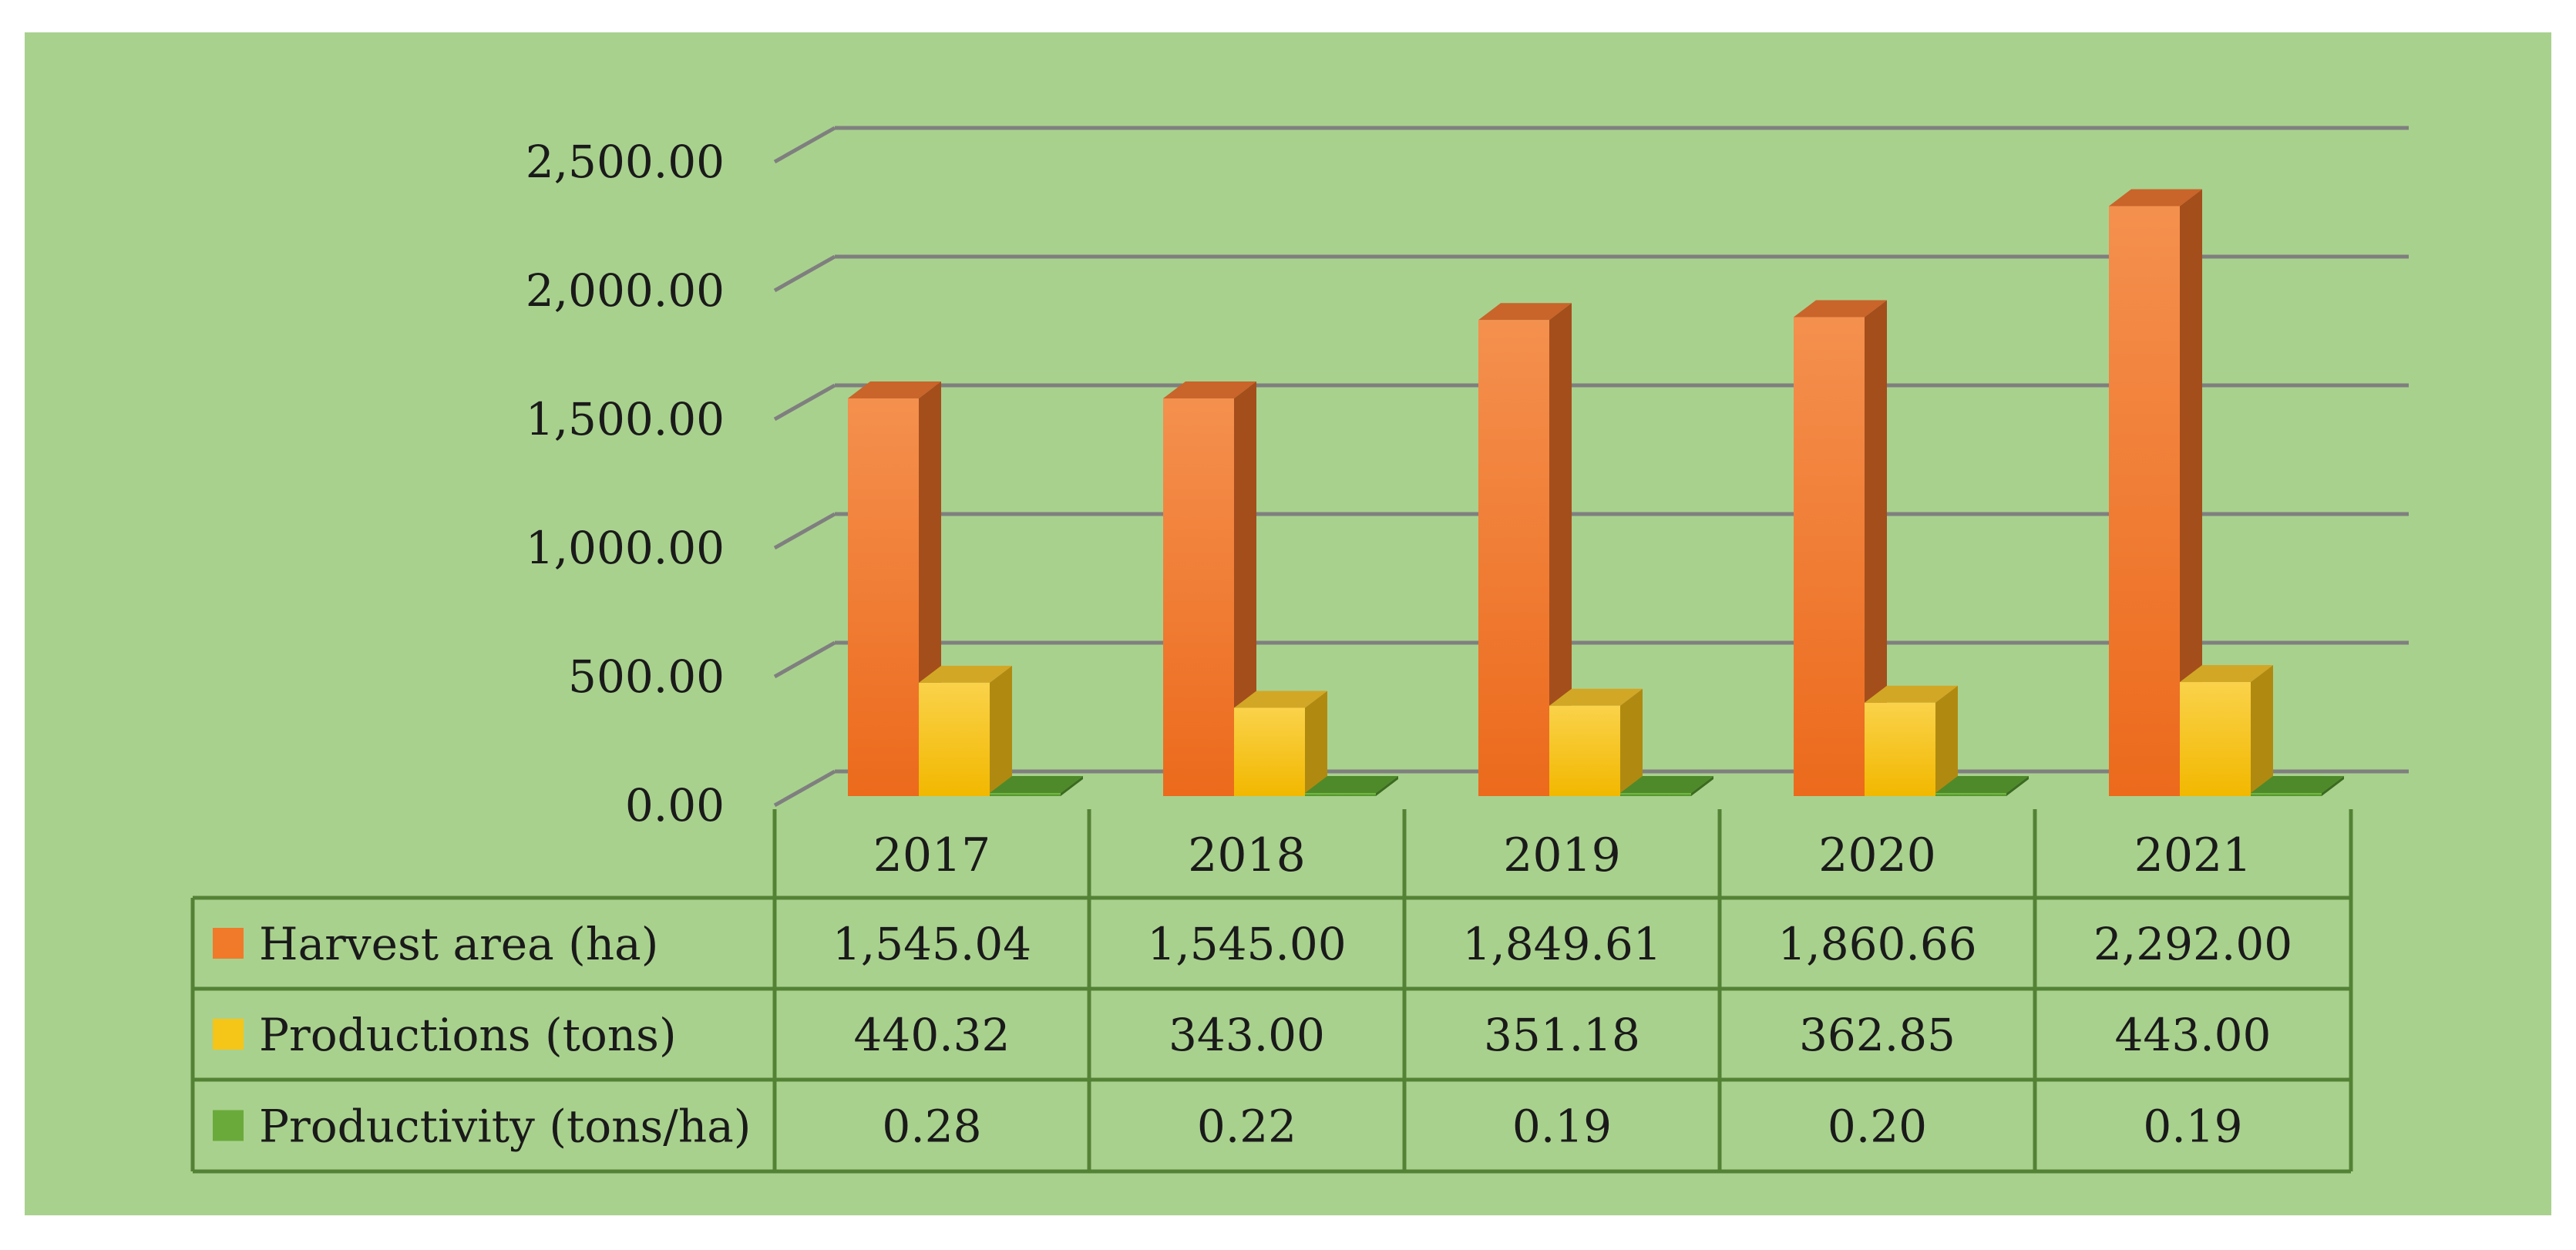 The width and height of the screenshot is (2576, 1250). What do you see at coordinates (646, 677) in the screenshot?
I see `y-tick-label-1: 500.00` at bounding box center [646, 677].